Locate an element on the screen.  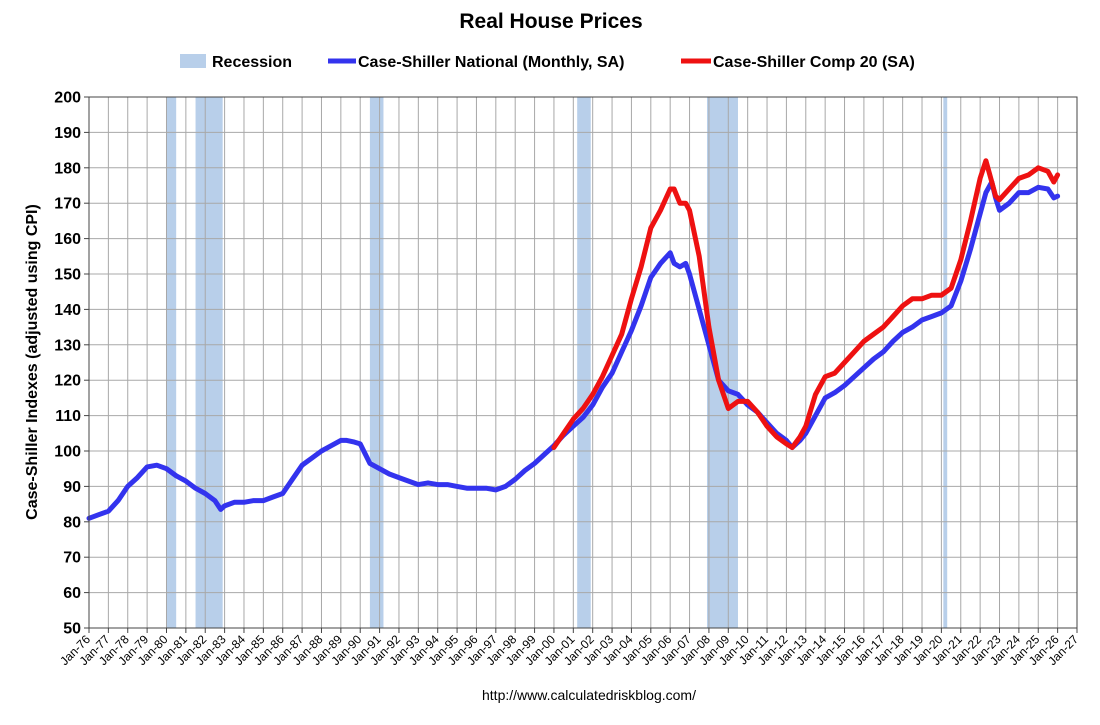
y-tick-label: 180 is located at coordinates (67, 168).